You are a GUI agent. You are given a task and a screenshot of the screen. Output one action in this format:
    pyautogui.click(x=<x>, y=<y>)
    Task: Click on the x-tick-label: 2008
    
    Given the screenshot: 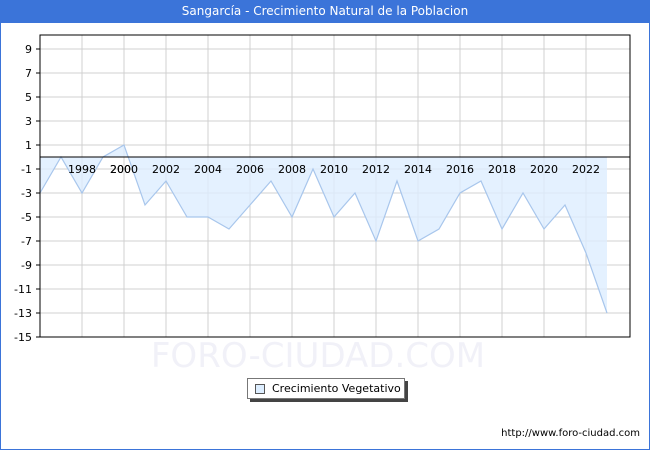 What is the action you would take?
    pyautogui.click(x=292, y=169)
    